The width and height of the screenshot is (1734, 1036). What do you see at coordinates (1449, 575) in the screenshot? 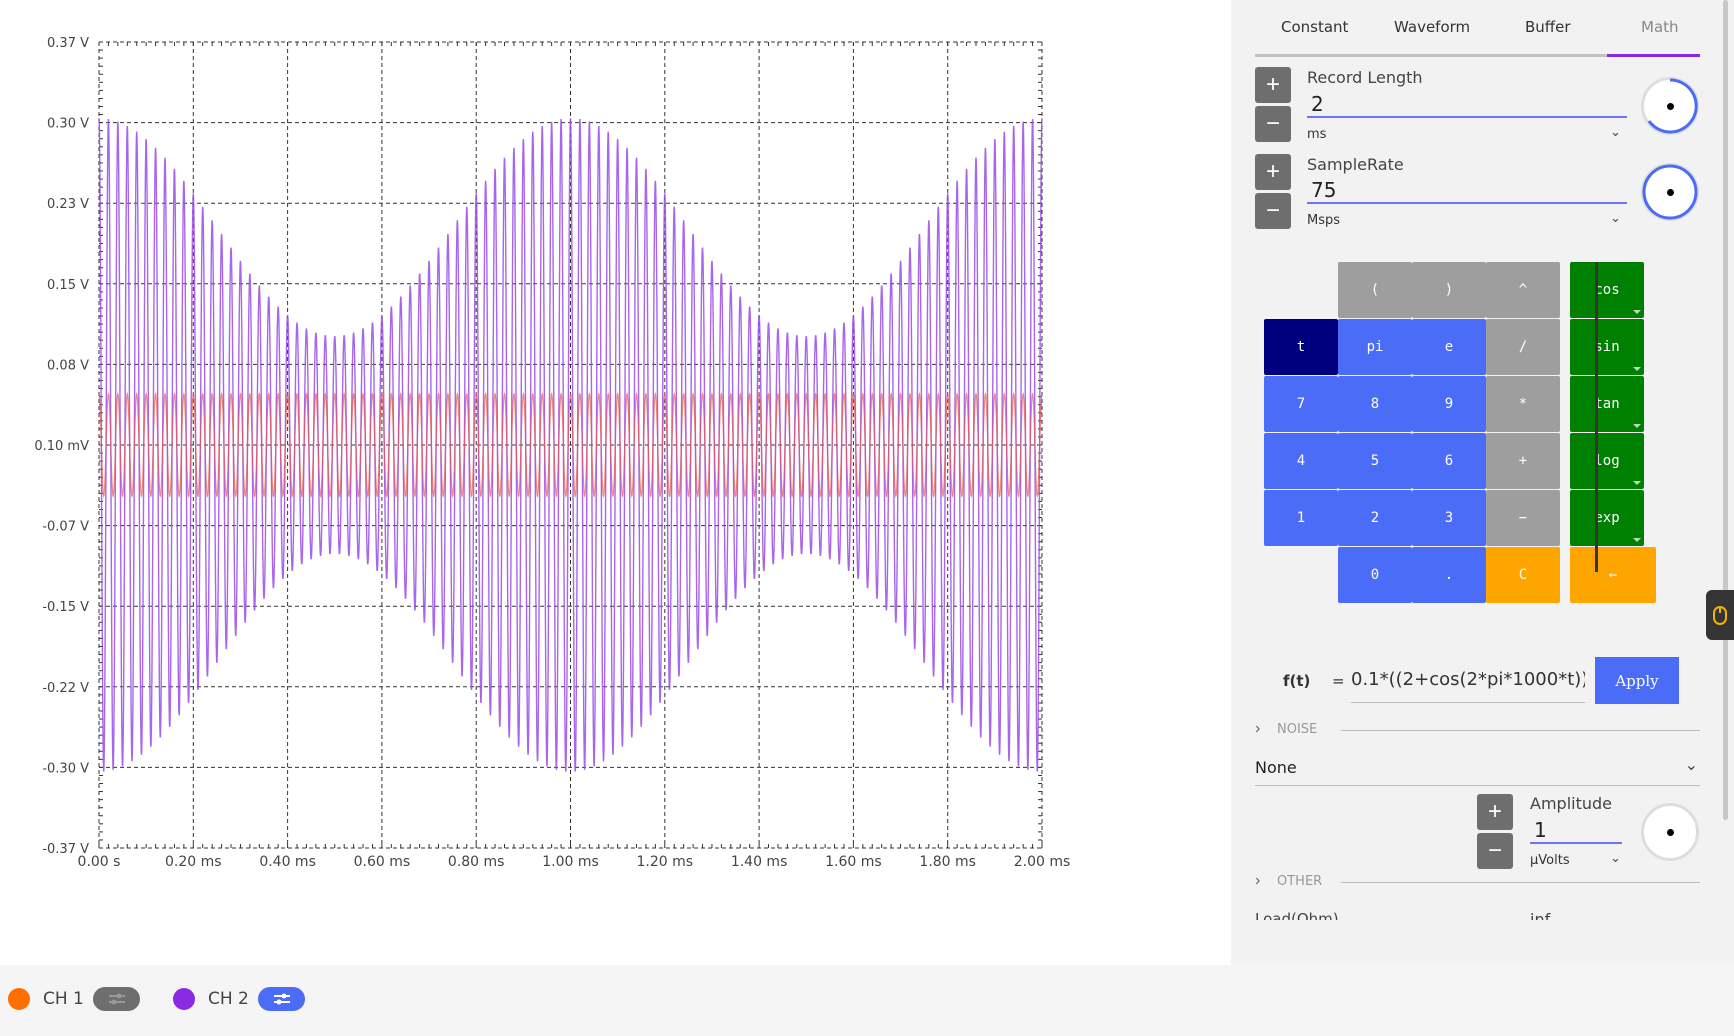
I see `calc-key-25: .` at bounding box center [1449, 575].